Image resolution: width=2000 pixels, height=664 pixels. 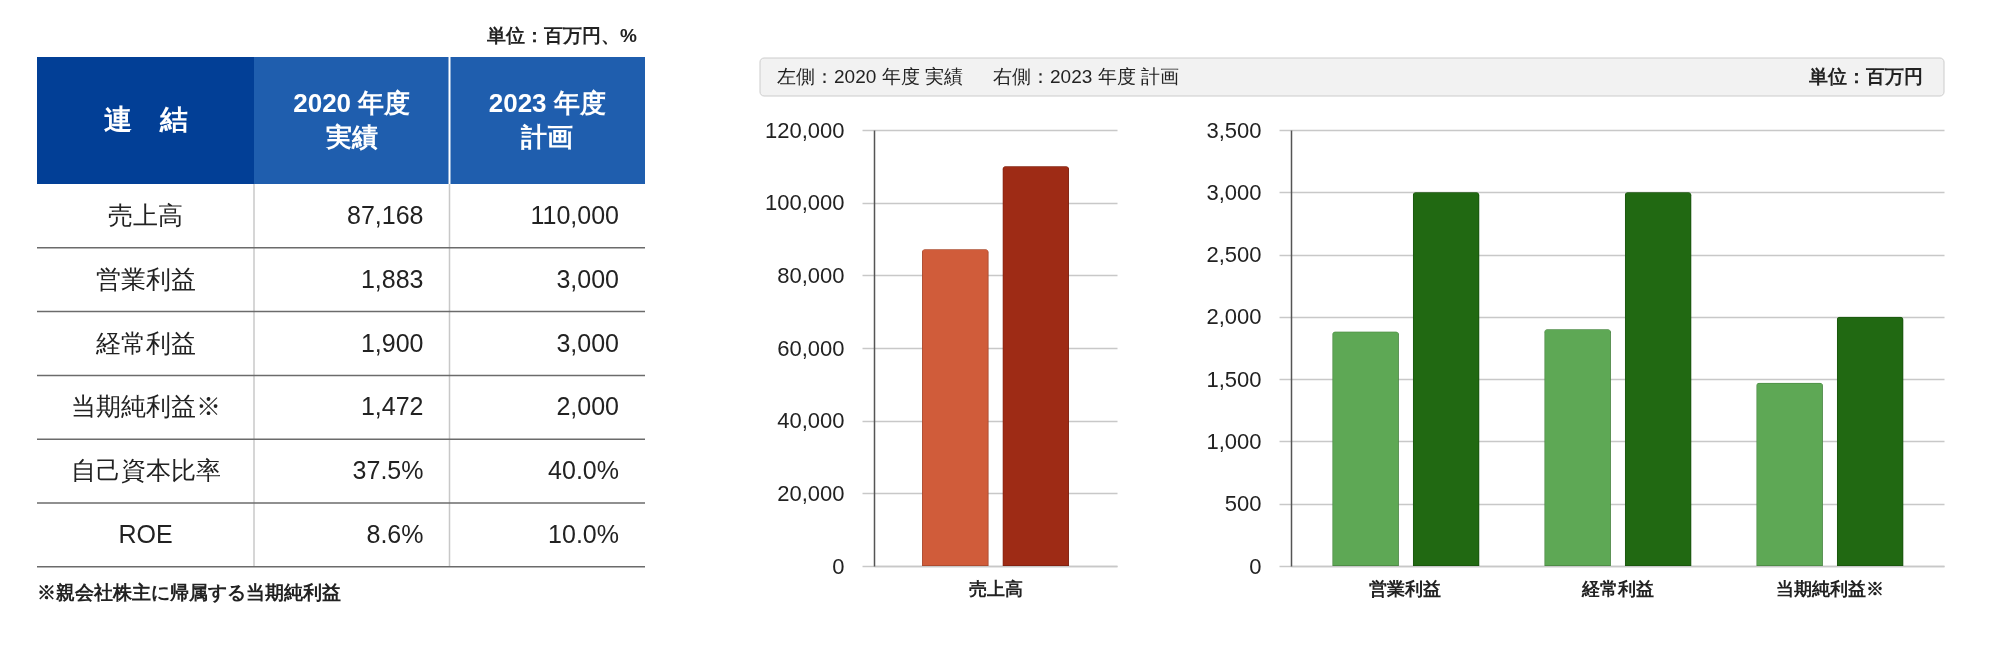 What do you see at coordinates (562, 35) in the screenshot?
I see `text: 単位：百万円、%` at bounding box center [562, 35].